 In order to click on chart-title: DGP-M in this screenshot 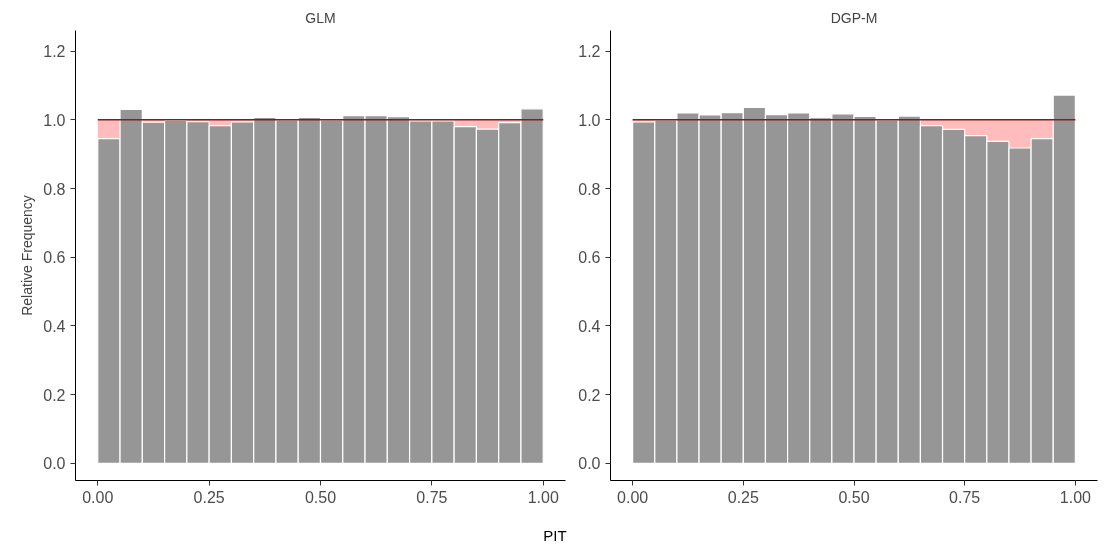, I will do `click(854, 17)`.